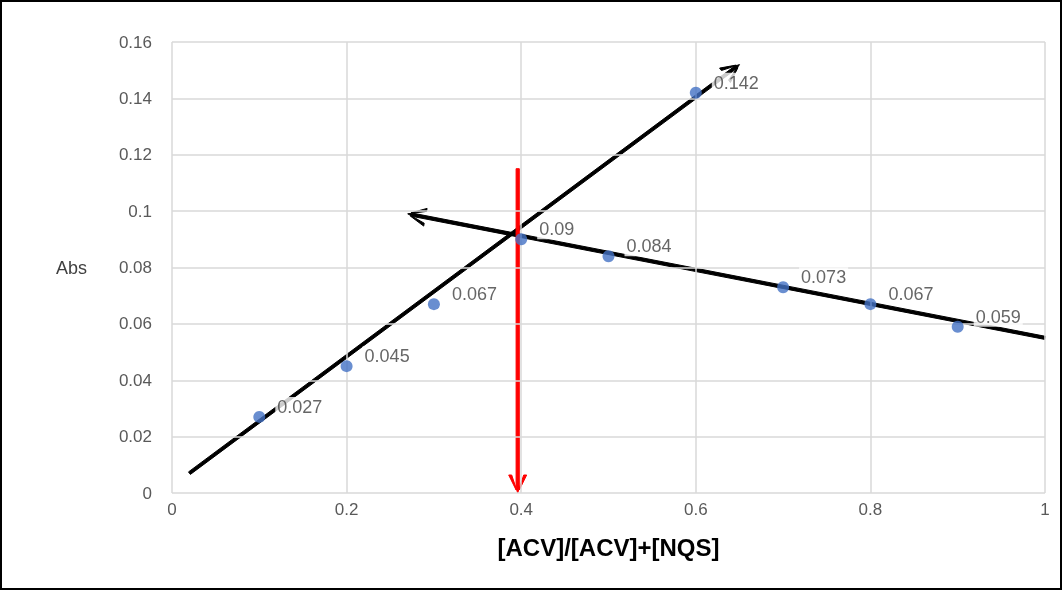  Describe the element at coordinates (521, 509) in the screenshot. I see `x-tick-label: 0.4` at that location.